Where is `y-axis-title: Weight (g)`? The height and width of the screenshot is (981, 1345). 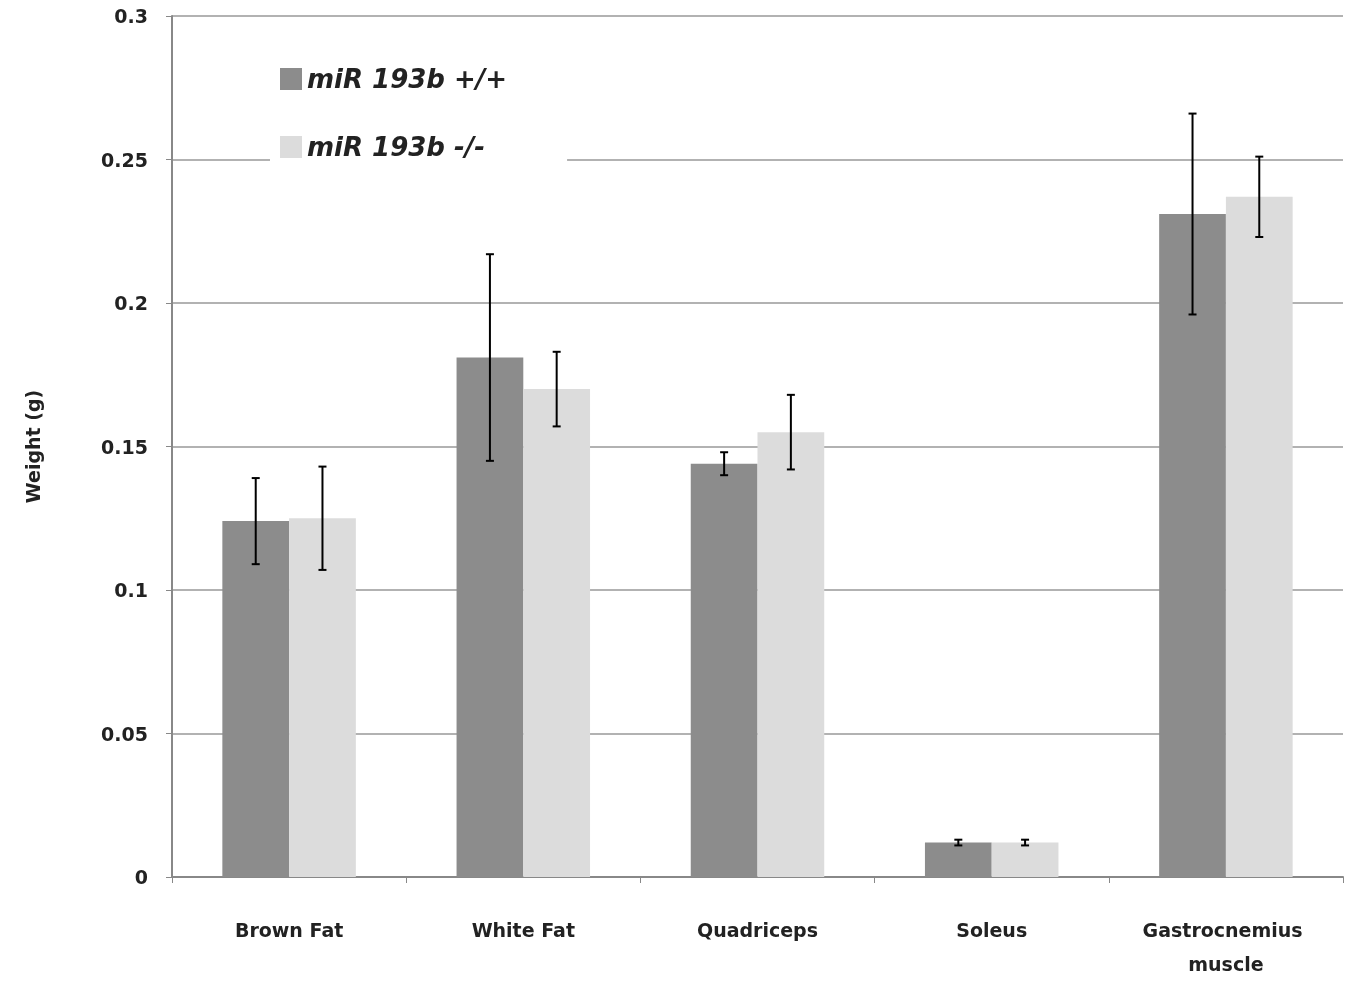
y-axis-title: Weight (g) is located at coordinates (32, 446).